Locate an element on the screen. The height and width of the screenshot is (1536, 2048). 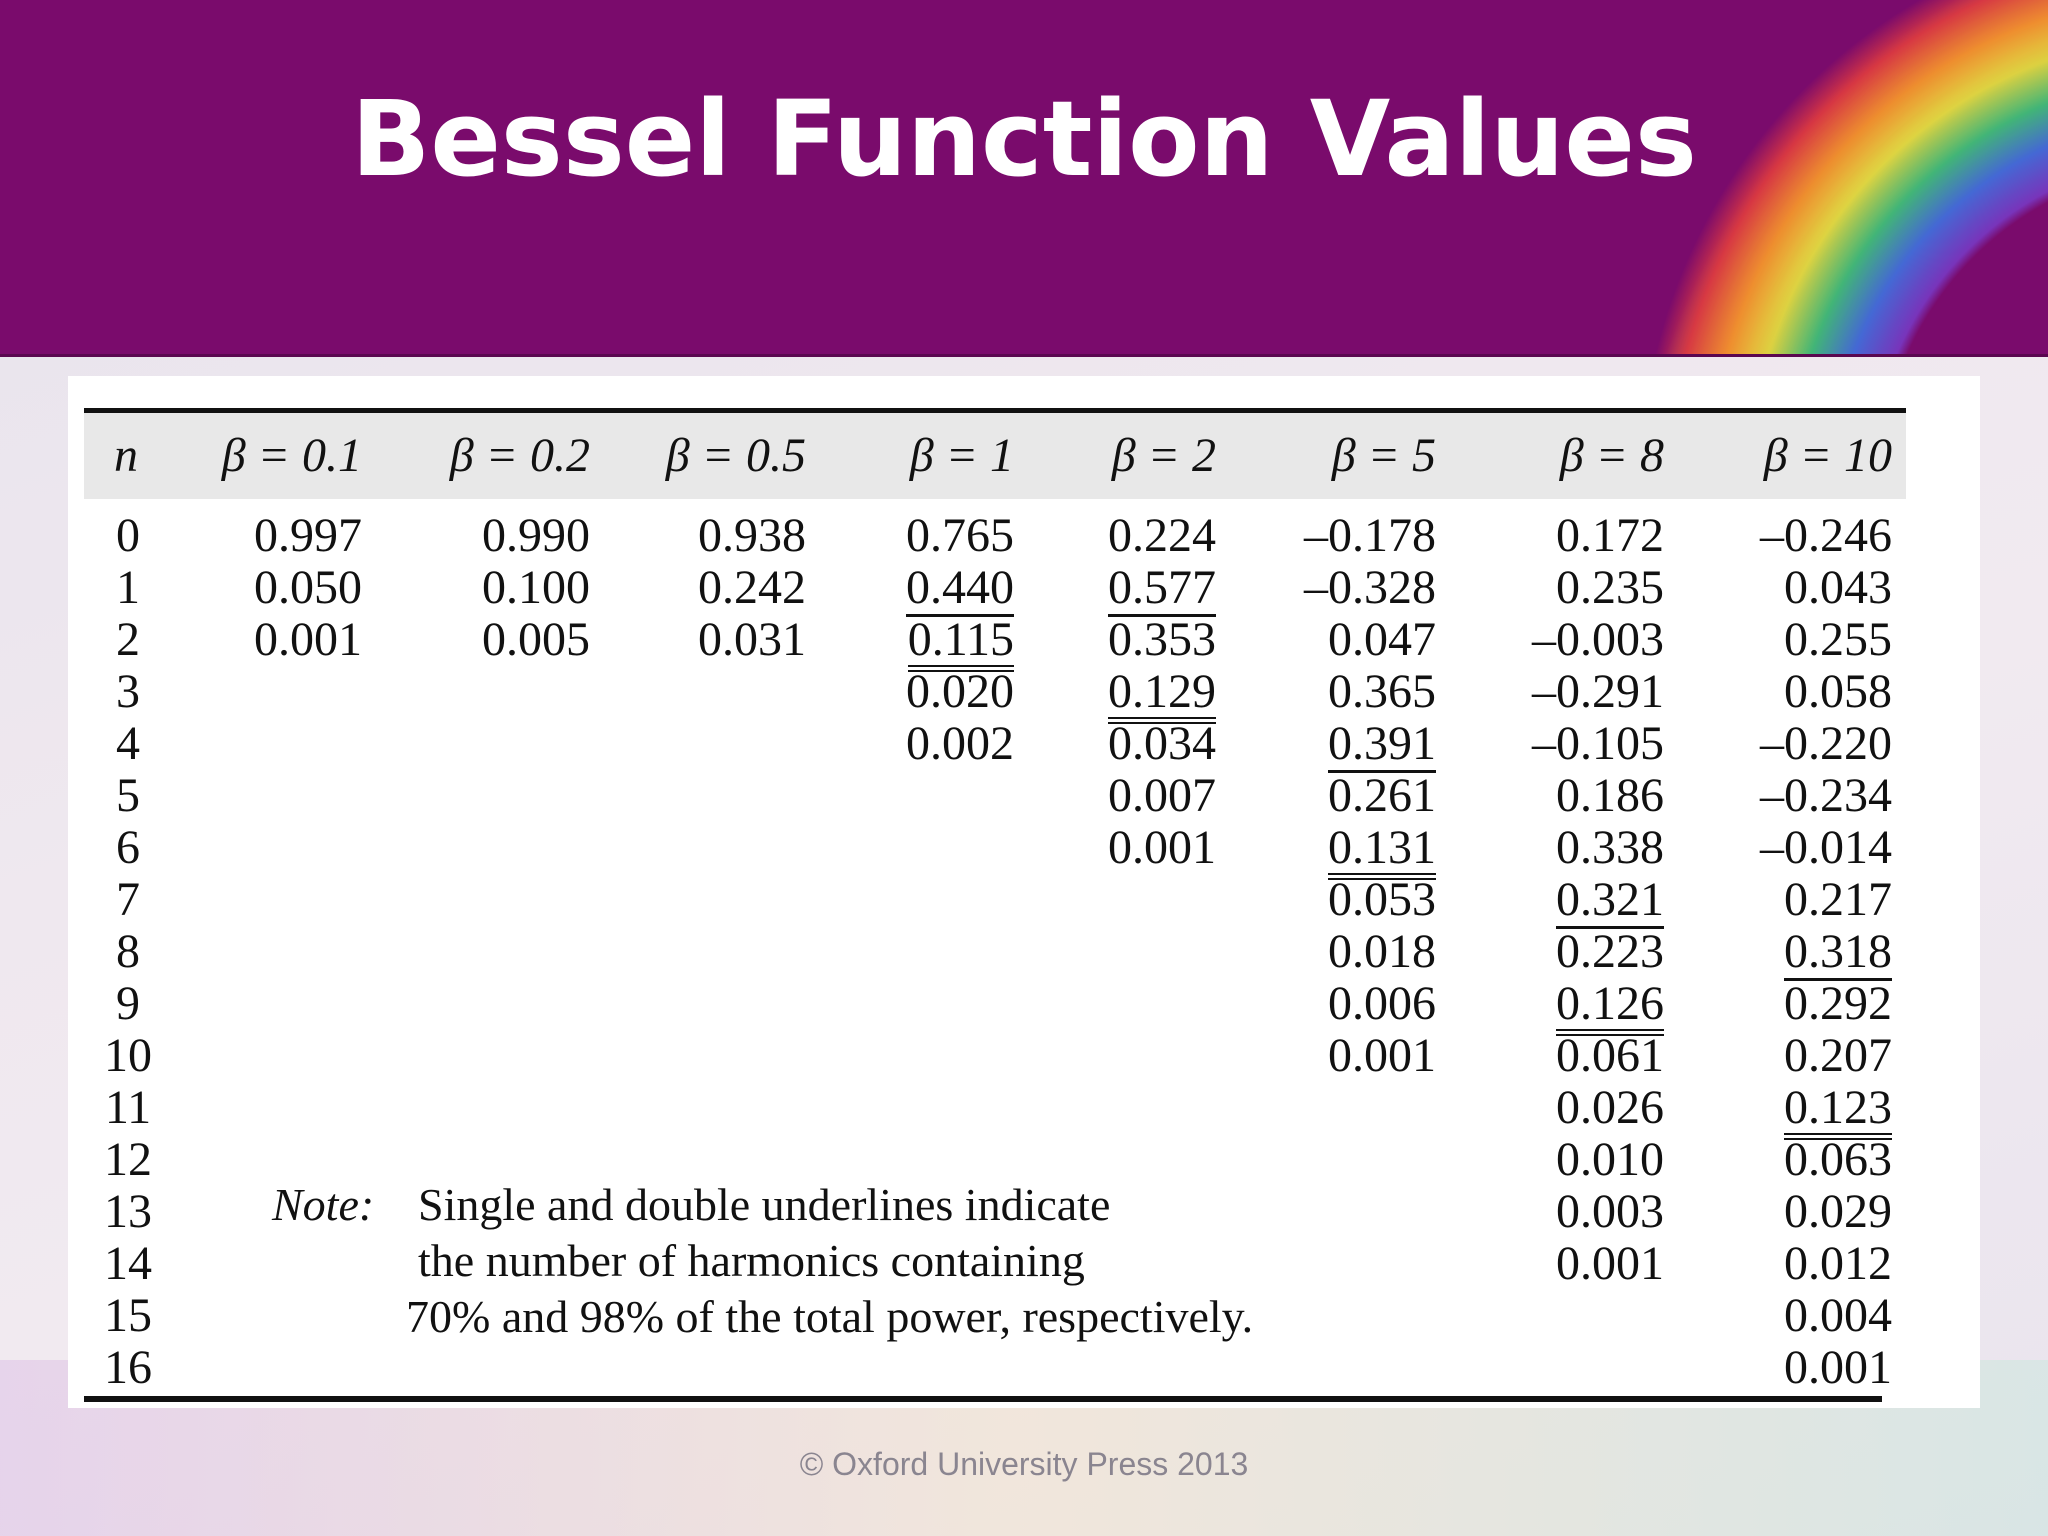
n-cell: 2 is located at coordinates (128, 639).